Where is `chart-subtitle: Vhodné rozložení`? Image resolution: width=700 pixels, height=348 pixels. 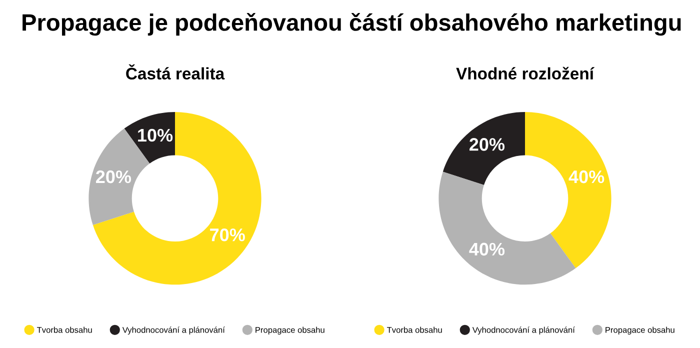 chart-subtitle: Vhodné rozložení is located at coordinates (525, 73).